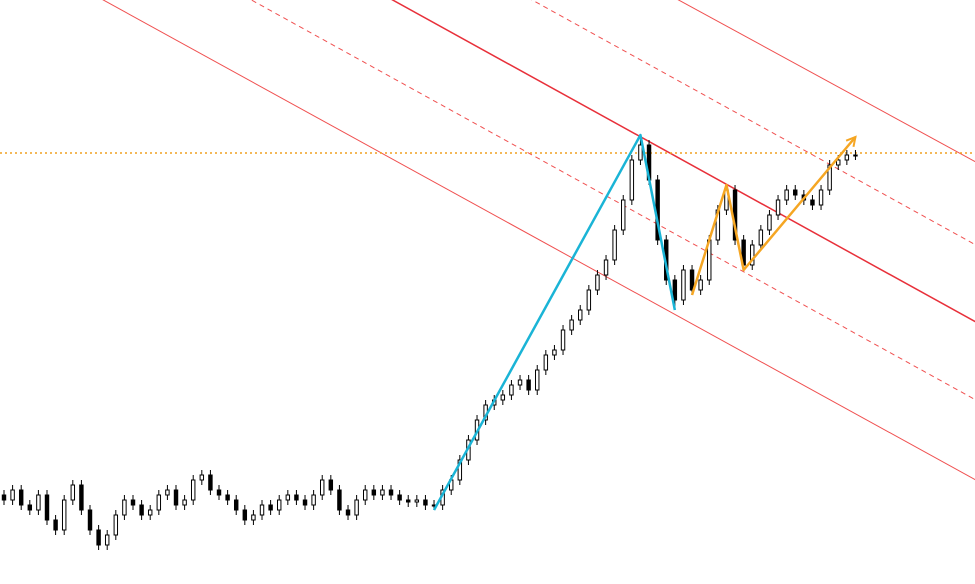  Describe the element at coordinates (826, 81) in the screenshot. I see `channel-line` at that location.